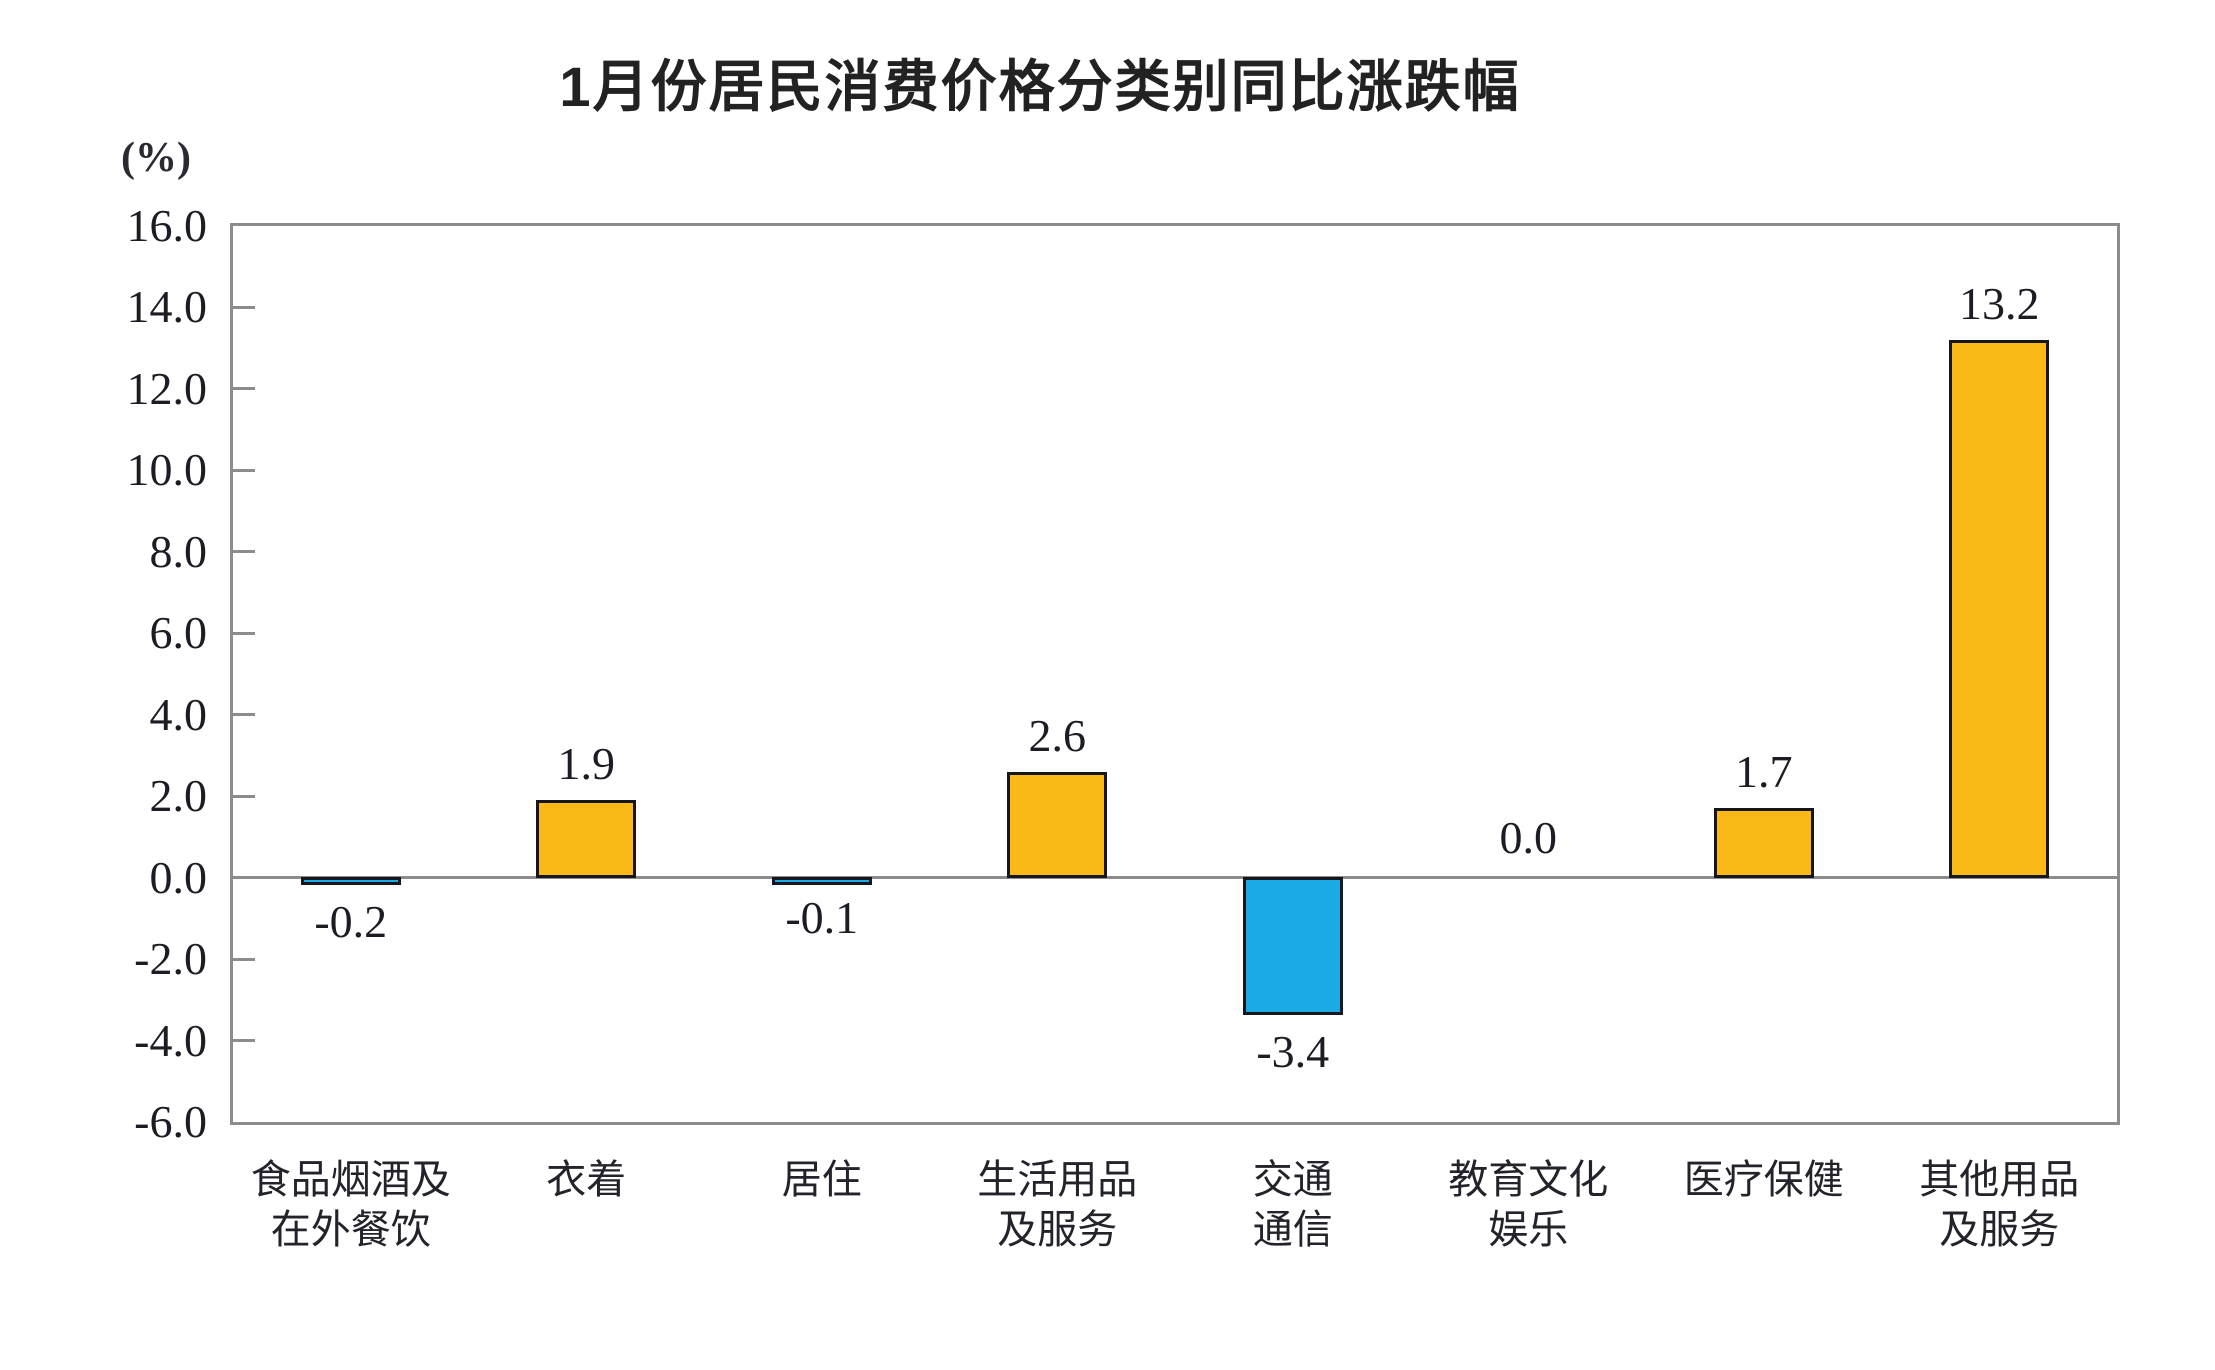  Describe the element at coordinates (1763, 843) in the screenshot. I see `bar-医疗保健` at that location.